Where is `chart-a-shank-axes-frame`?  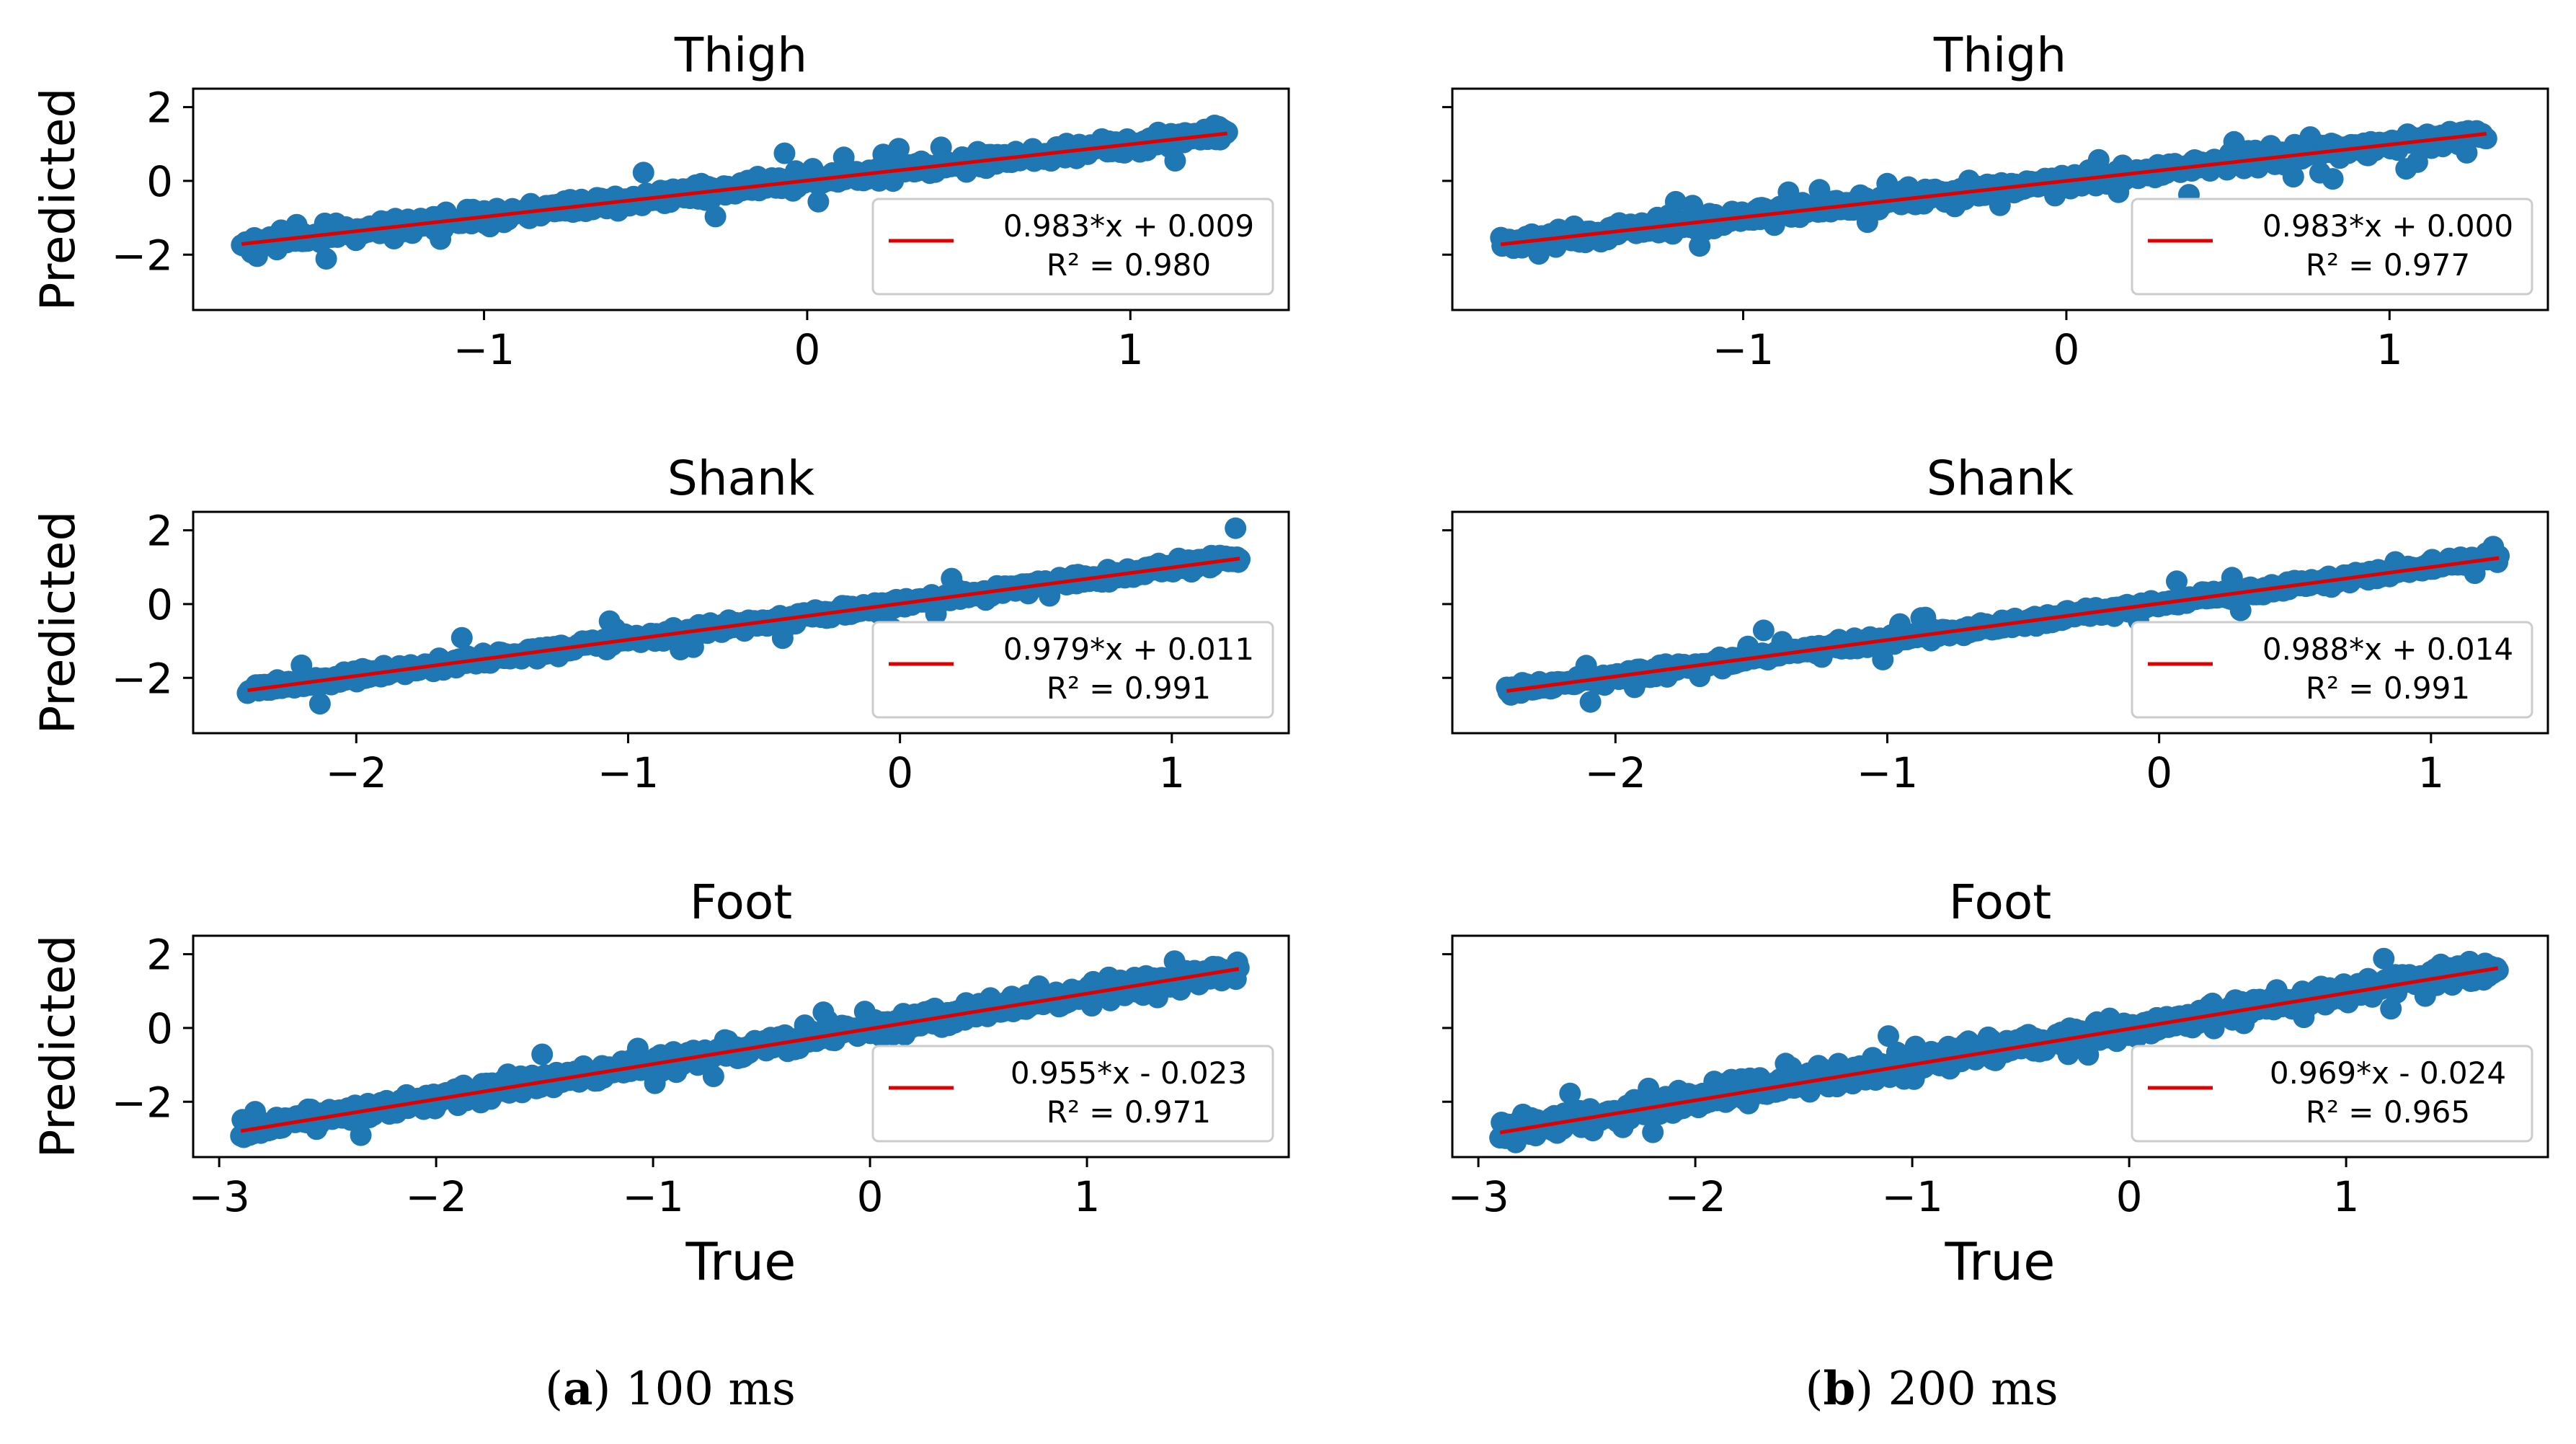 chart-a-shank-axes-frame is located at coordinates (741, 622).